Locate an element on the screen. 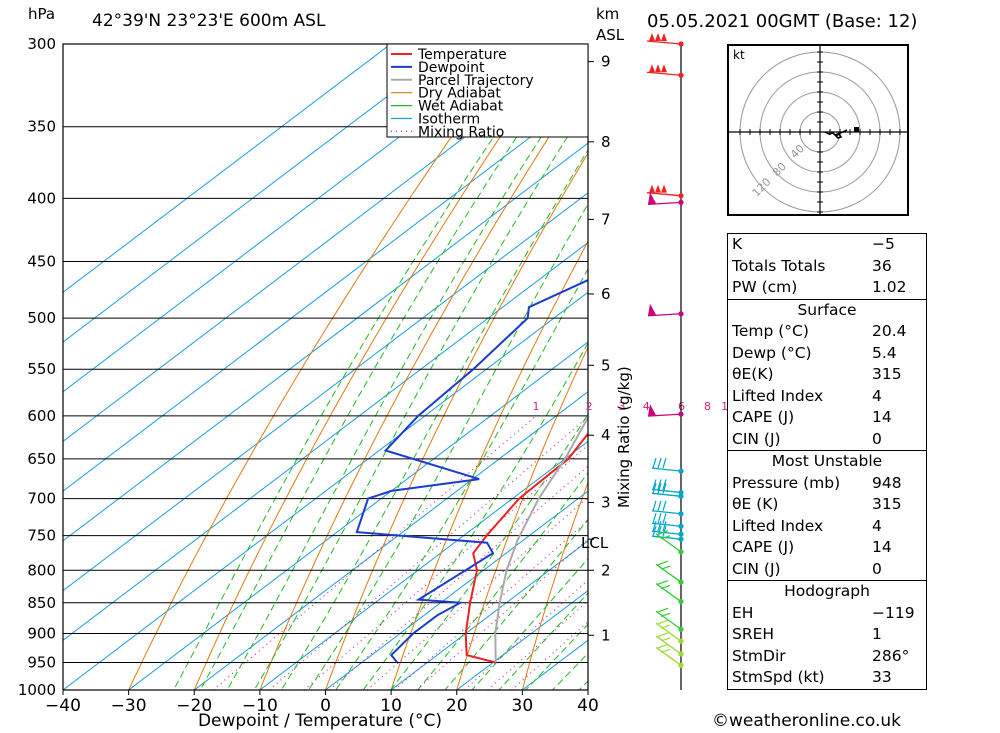 The image size is (1000, 733). legend-label: Parcel Trajectory is located at coordinates (476, 81).